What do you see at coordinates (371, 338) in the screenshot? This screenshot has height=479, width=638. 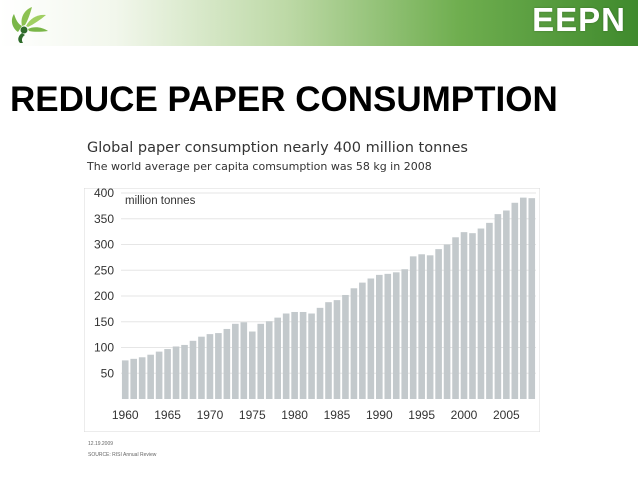 I see `bar-1989` at bounding box center [371, 338].